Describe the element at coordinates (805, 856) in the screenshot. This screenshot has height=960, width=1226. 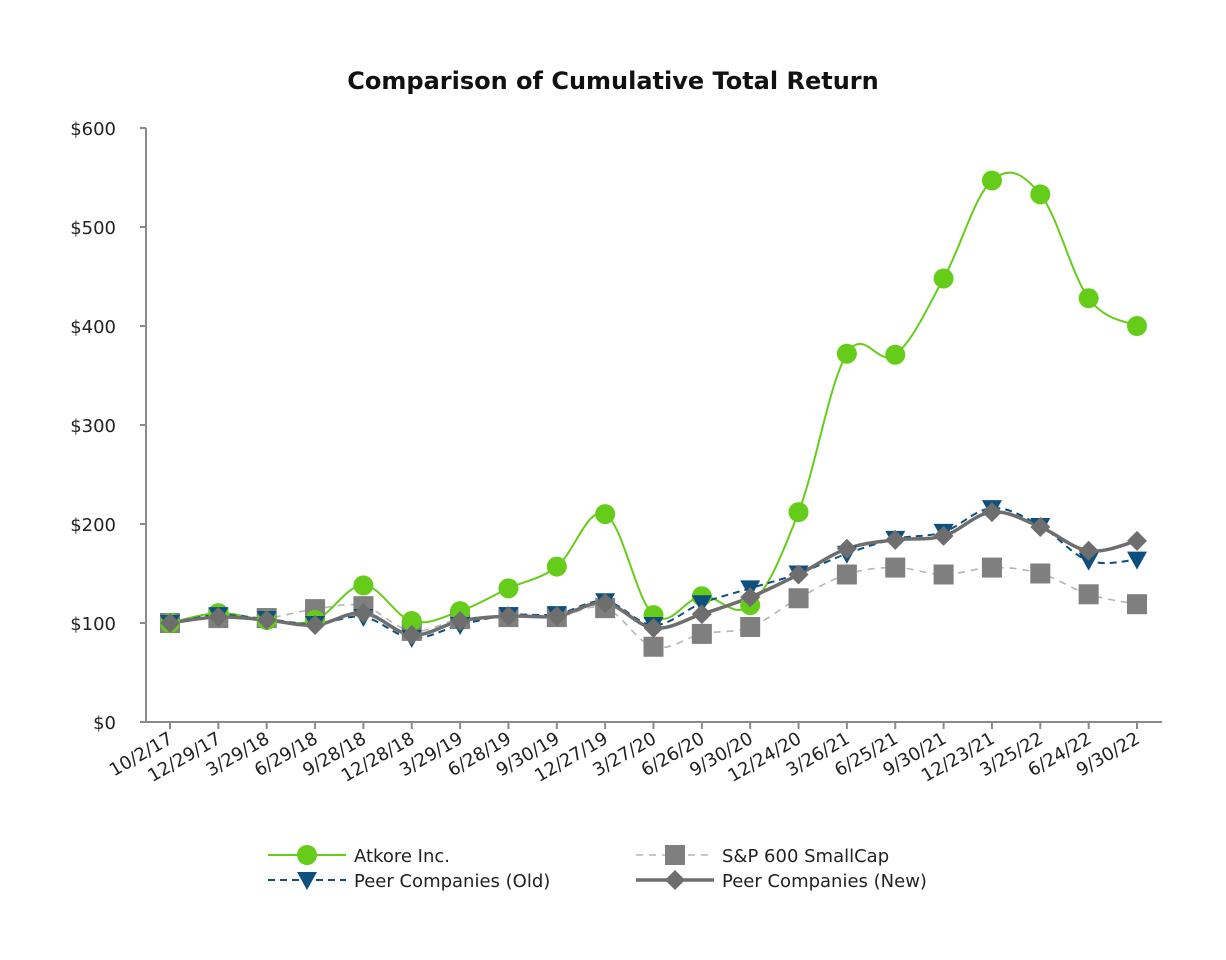
I see `legend-label: S&P 600 SmallCap` at that location.